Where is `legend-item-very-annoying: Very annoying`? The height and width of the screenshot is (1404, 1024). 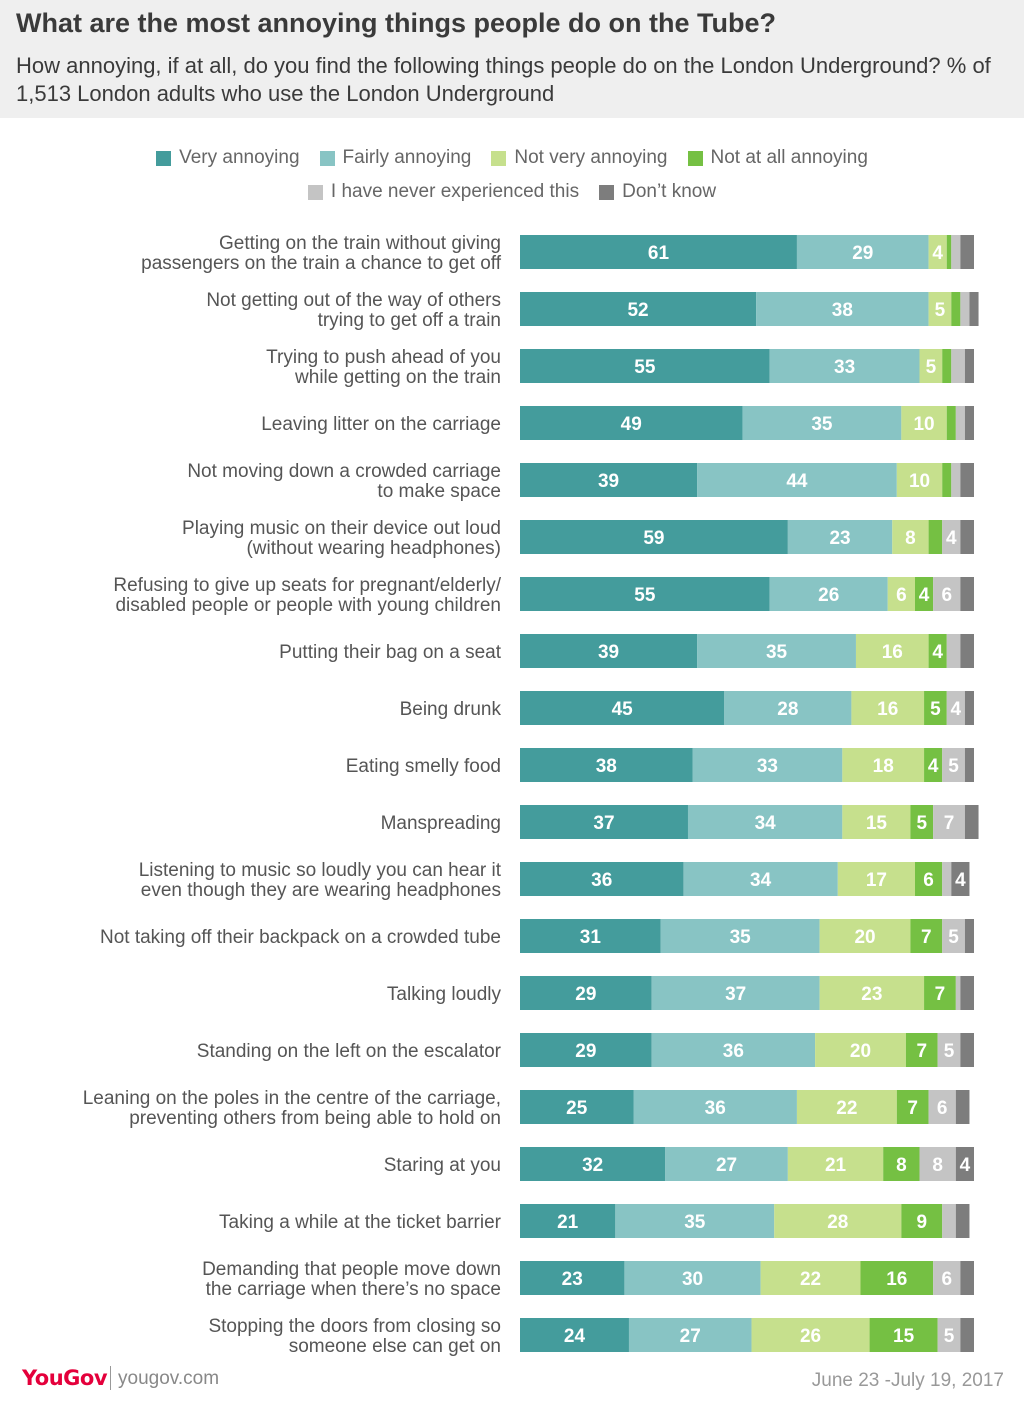
legend-item-very-annoying: Very annoying is located at coordinates (228, 158).